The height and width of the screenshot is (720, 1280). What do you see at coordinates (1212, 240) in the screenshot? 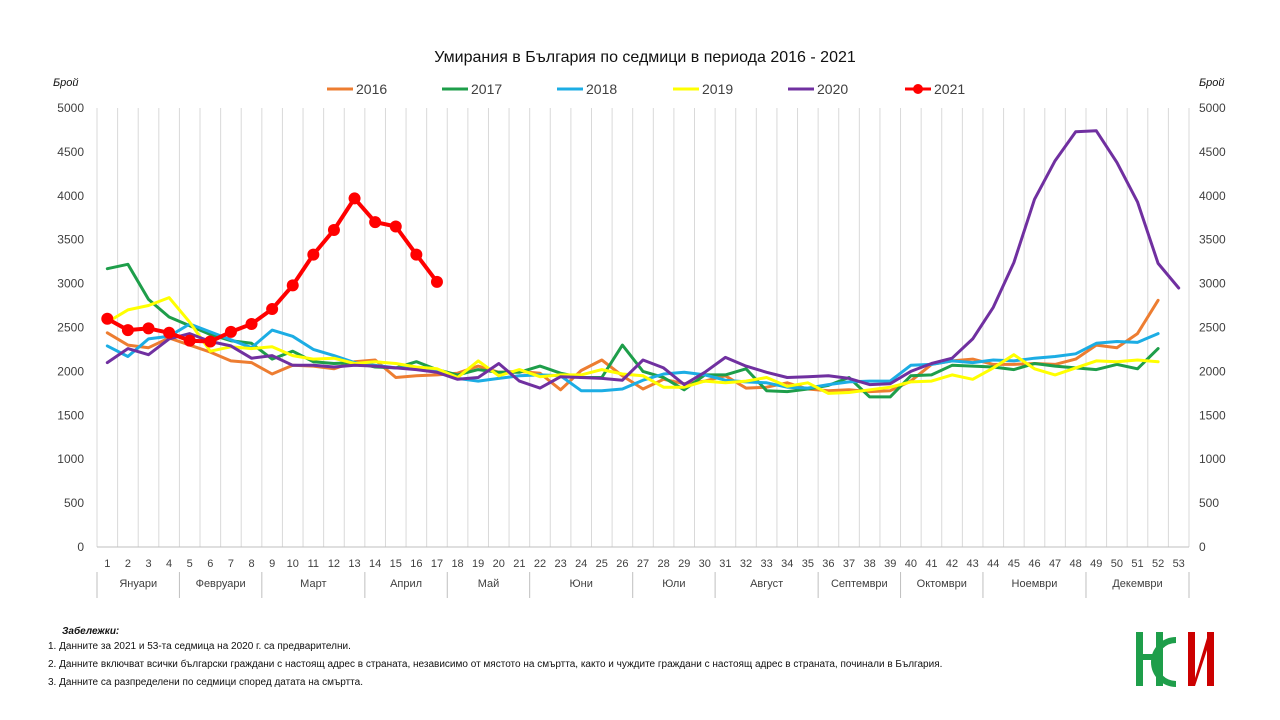
I see `y-tick-label-right: 3500` at bounding box center [1212, 240].